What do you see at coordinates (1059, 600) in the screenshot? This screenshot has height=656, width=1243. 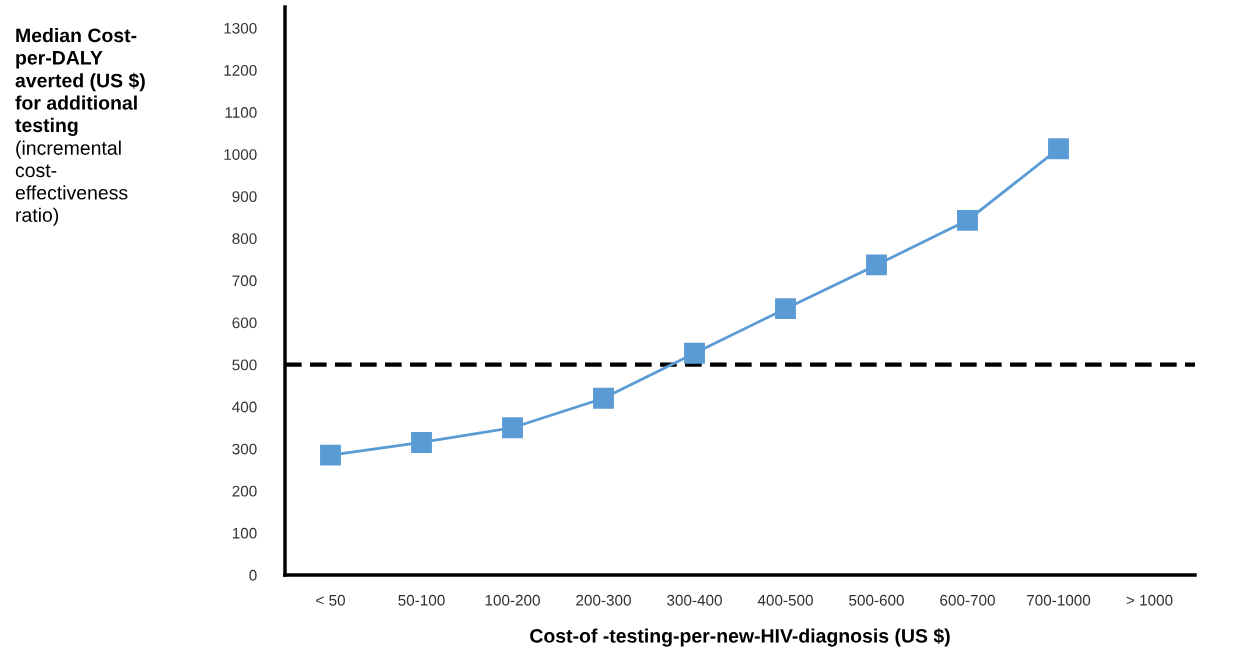 I see `x-tick-label: 700-1000` at bounding box center [1059, 600].